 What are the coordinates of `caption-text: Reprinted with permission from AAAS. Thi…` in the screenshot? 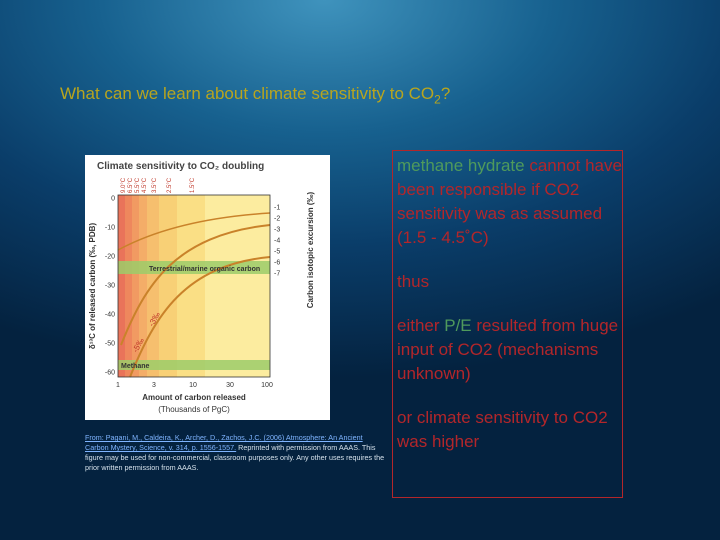 It's located at (235, 457).